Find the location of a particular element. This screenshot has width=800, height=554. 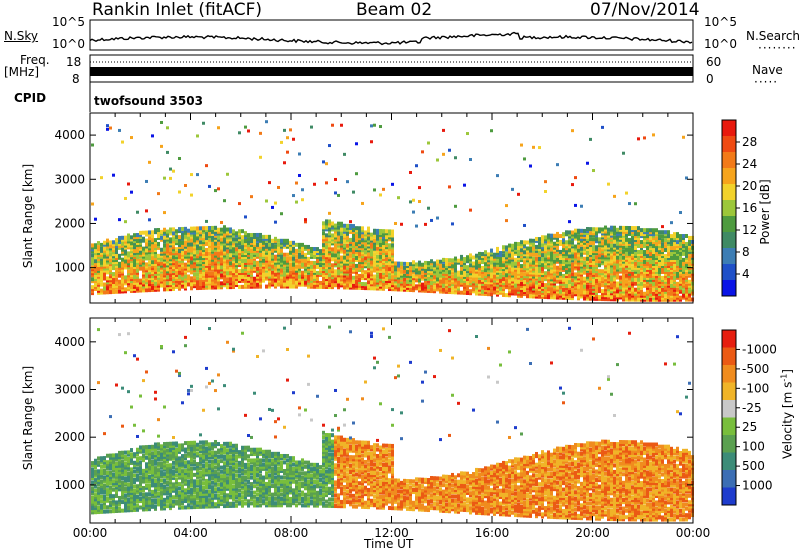

velocity-colorbar-ticklabel-1: 500 is located at coordinates (753, 466).